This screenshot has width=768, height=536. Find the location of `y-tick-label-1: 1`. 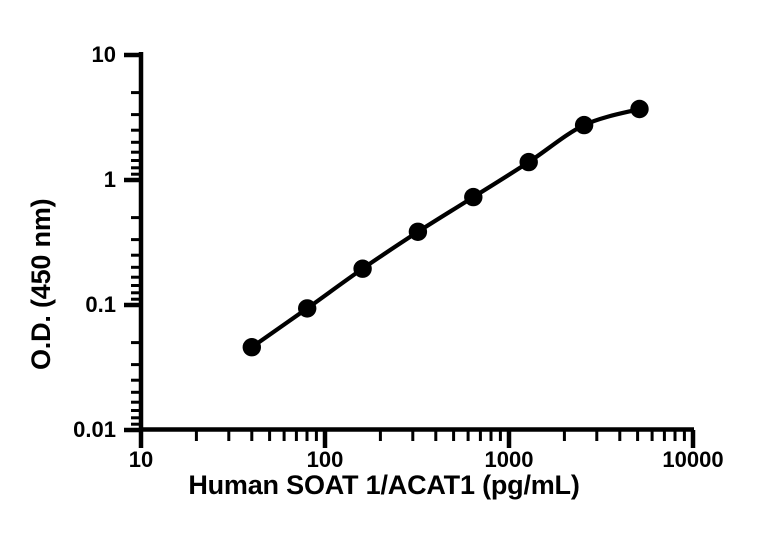

y-tick-label-1: 1 is located at coordinates (109, 179).